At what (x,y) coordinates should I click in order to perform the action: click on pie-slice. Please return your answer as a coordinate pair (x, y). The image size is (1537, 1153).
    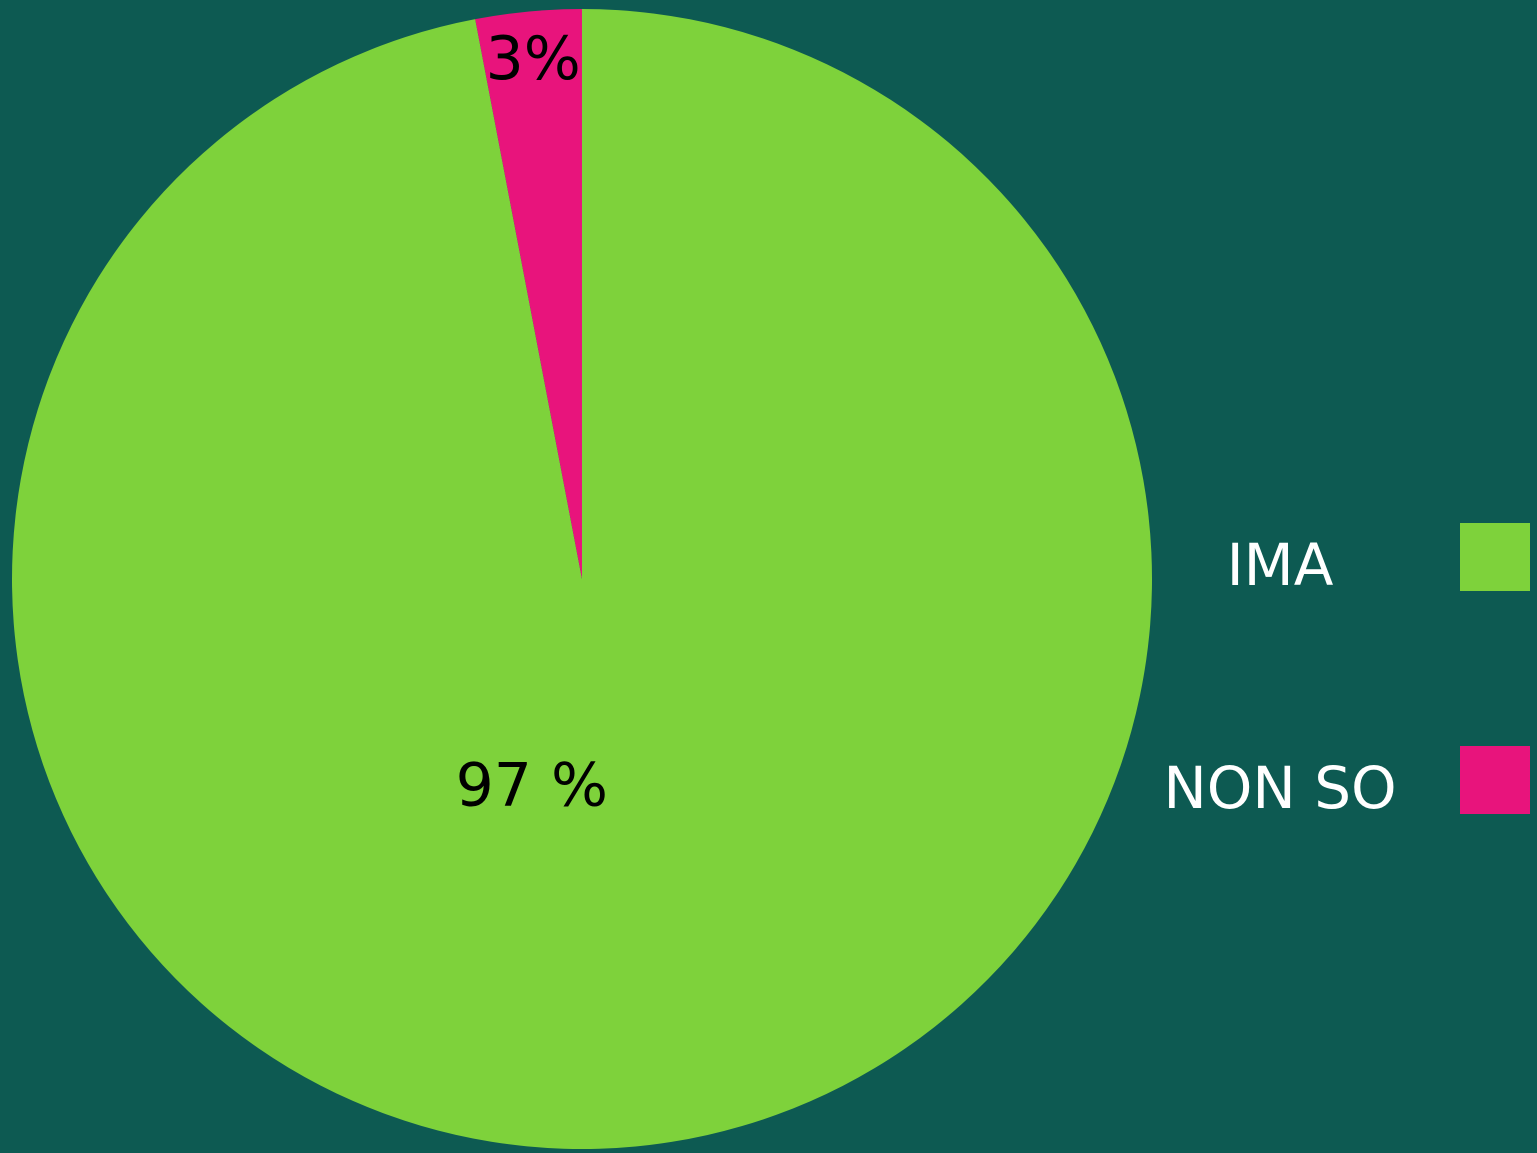
    Looking at the image, I should click on (528, 294).